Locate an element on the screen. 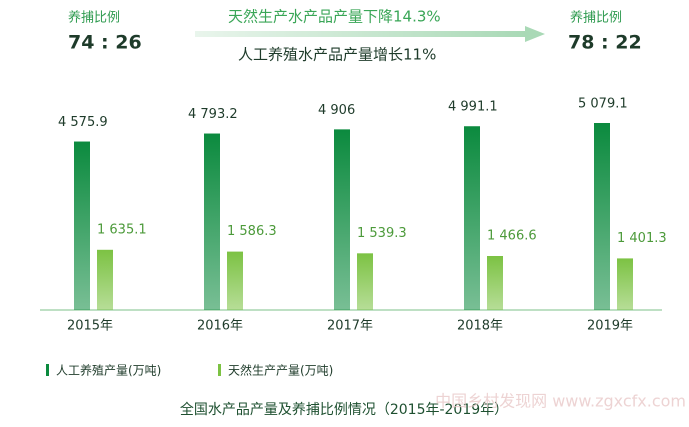 This screenshot has width=689, height=427. legend-label: 人工养殖产量(万吨) is located at coordinates (108, 370).